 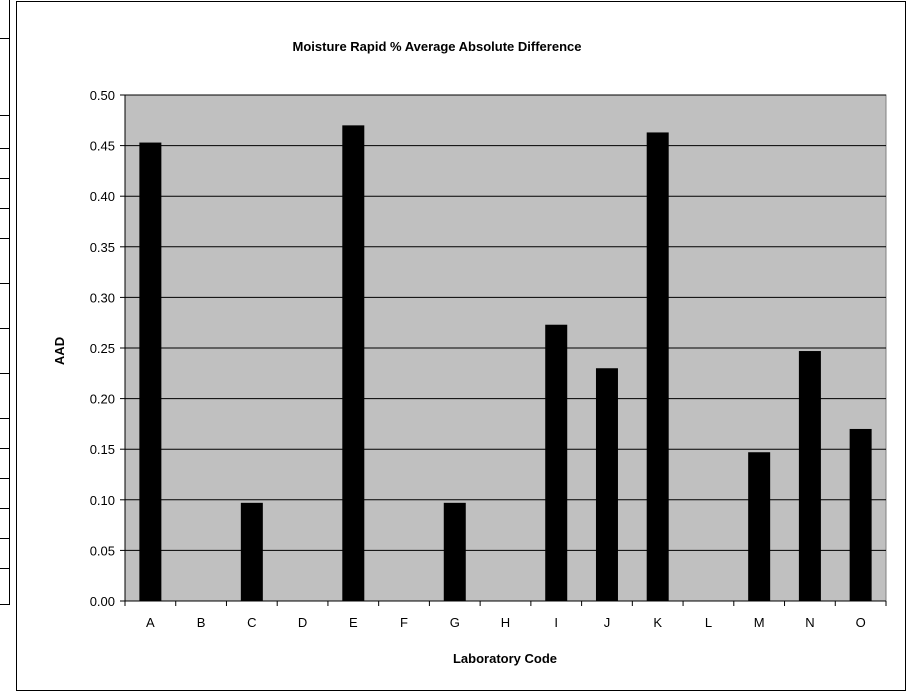 What do you see at coordinates (759, 622) in the screenshot?
I see `x-tick-label: M` at bounding box center [759, 622].